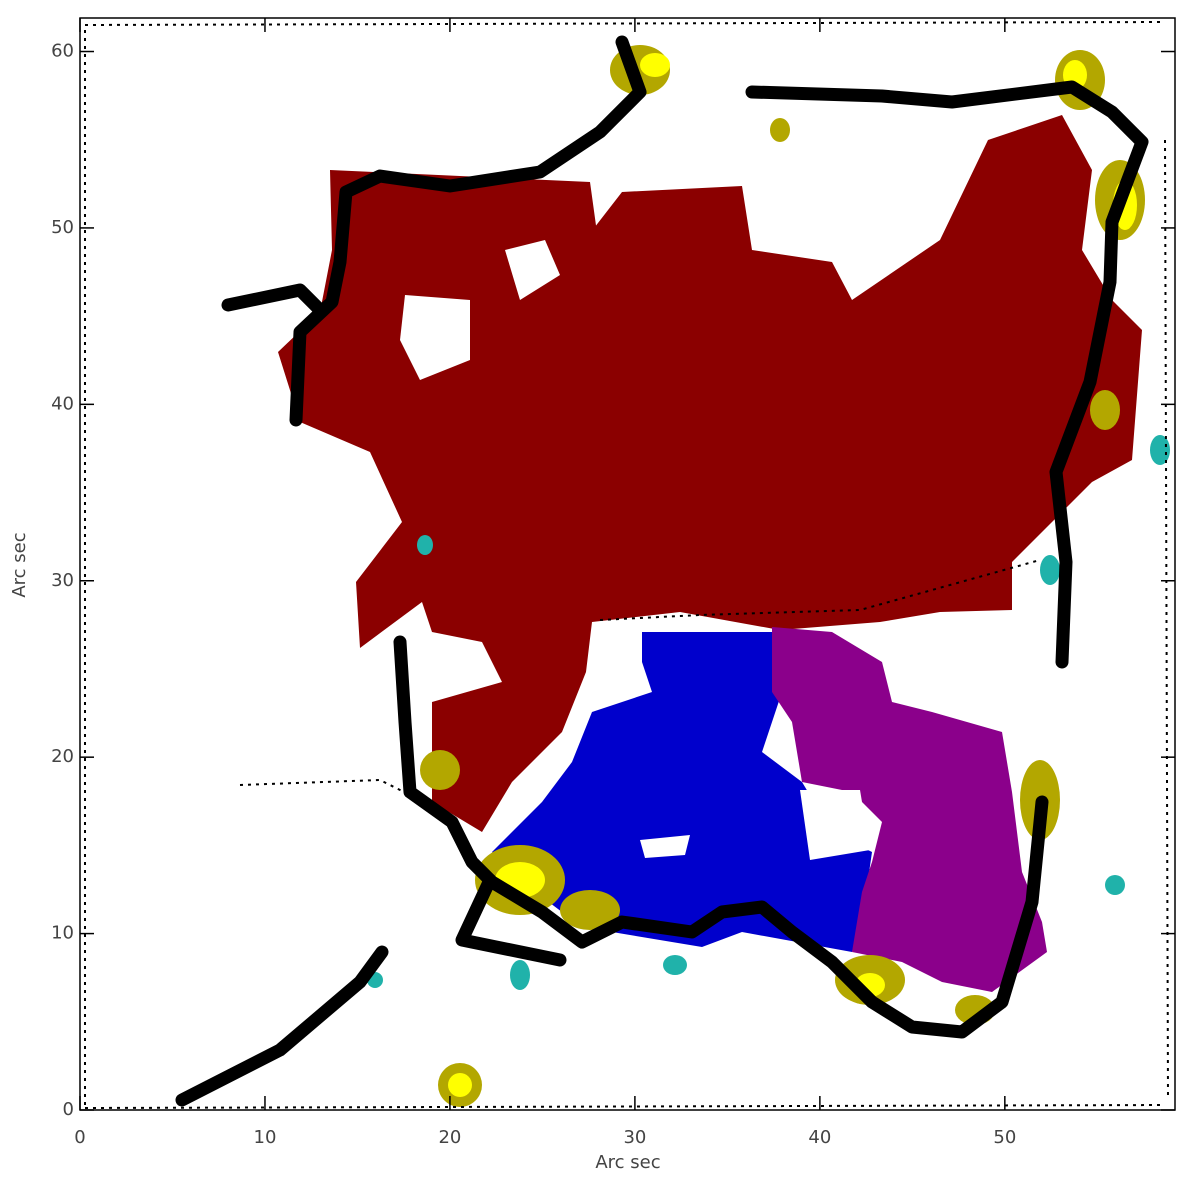  Describe the element at coordinates (62, 51) in the screenshot. I see `y-tick-label: 60` at that location.